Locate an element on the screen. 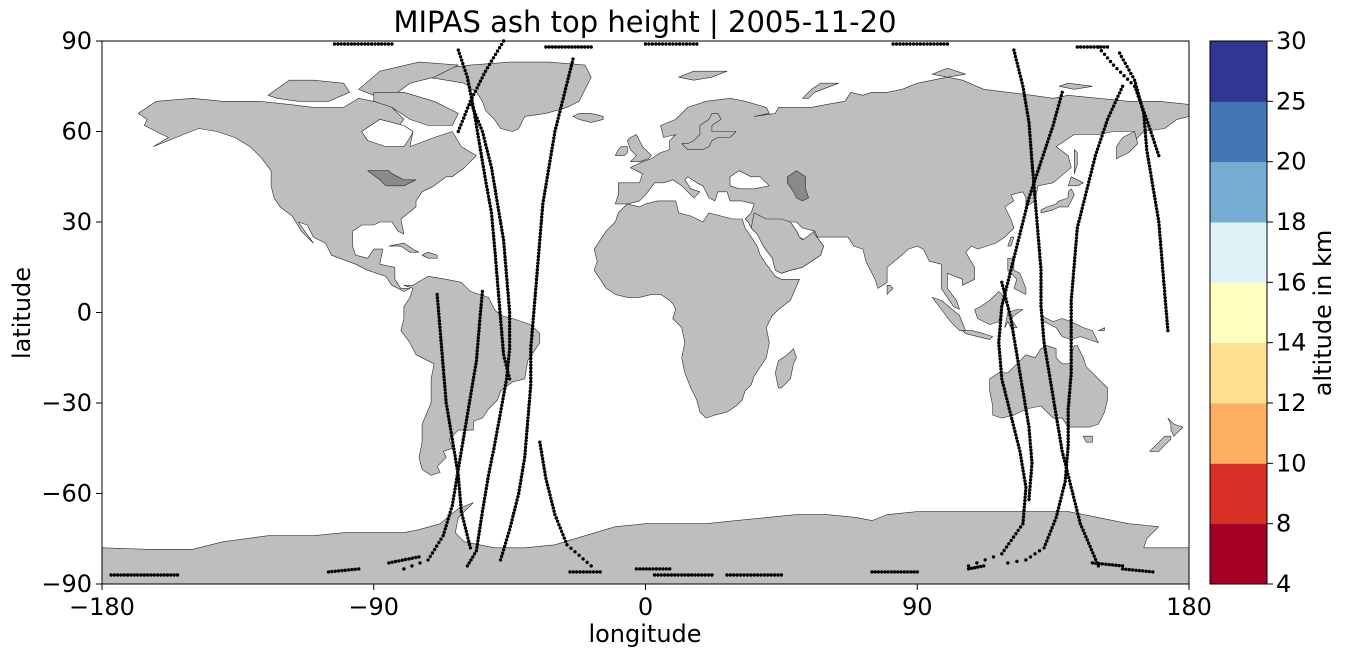  land-japan-hokkaido is located at coordinates (1075, 181).